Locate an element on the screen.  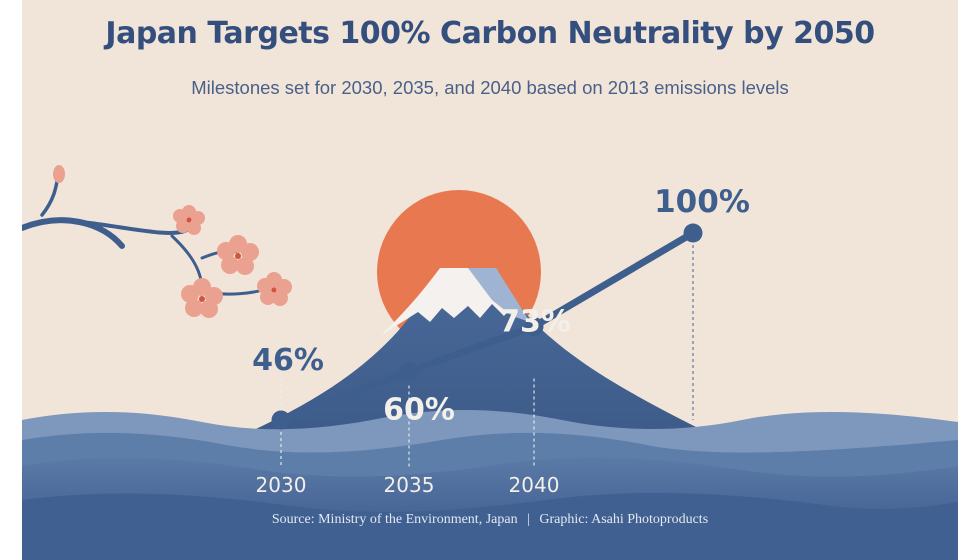
data-label-2050: 100% is located at coordinates (702, 202).